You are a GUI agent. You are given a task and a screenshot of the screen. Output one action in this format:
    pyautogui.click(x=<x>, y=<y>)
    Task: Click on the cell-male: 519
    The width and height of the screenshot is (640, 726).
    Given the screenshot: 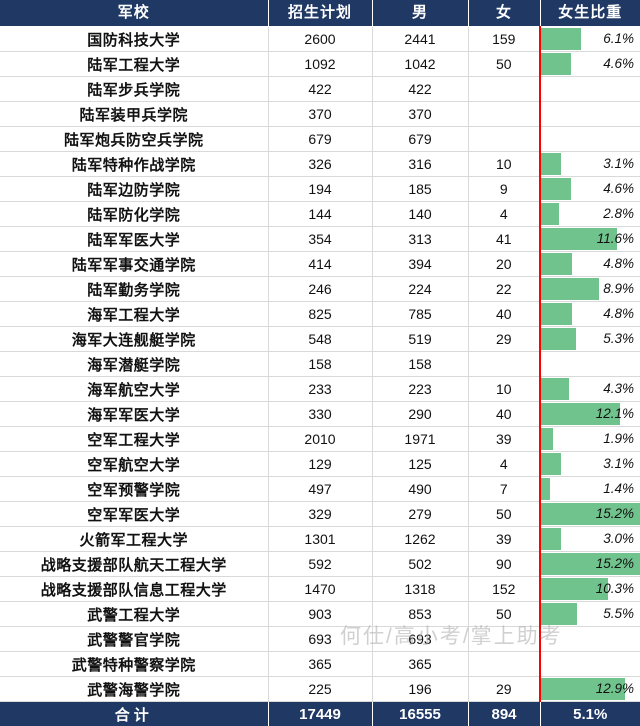 What is the action you would take?
    pyautogui.click(x=420, y=339)
    